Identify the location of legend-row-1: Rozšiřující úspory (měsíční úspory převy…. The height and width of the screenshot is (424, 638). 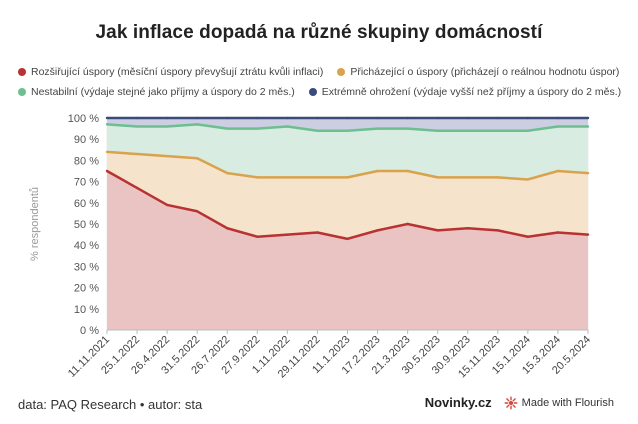
(323, 72).